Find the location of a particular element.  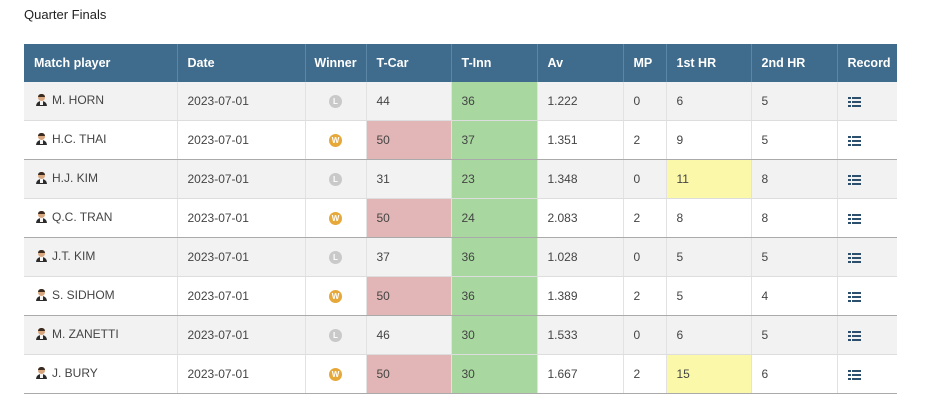

player-name: H.C. THAI is located at coordinates (79, 139).